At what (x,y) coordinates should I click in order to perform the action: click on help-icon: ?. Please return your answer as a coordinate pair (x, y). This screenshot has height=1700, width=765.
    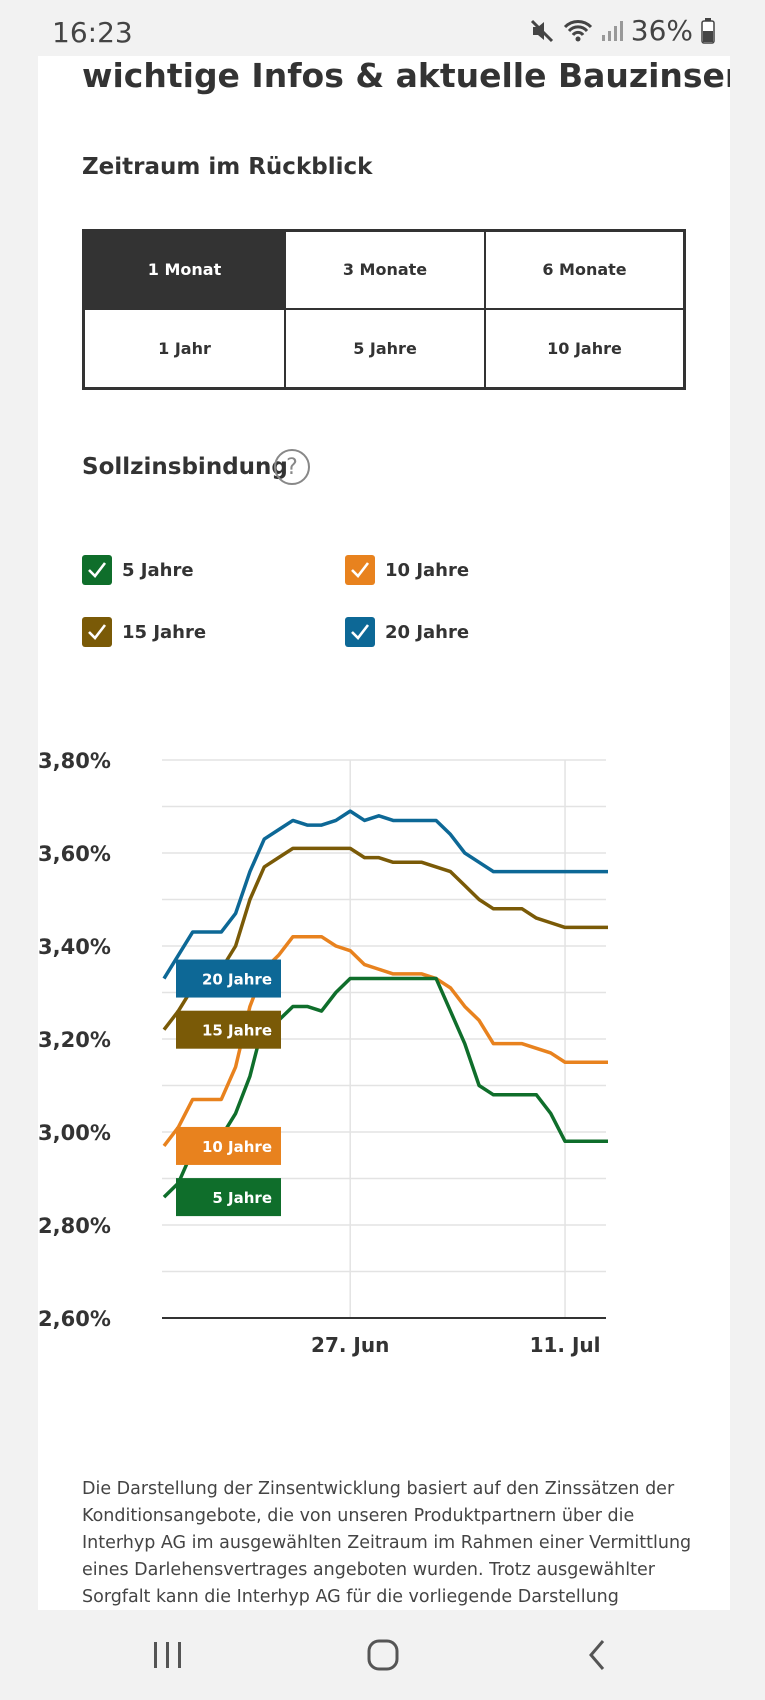
    Looking at the image, I should click on (292, 467).